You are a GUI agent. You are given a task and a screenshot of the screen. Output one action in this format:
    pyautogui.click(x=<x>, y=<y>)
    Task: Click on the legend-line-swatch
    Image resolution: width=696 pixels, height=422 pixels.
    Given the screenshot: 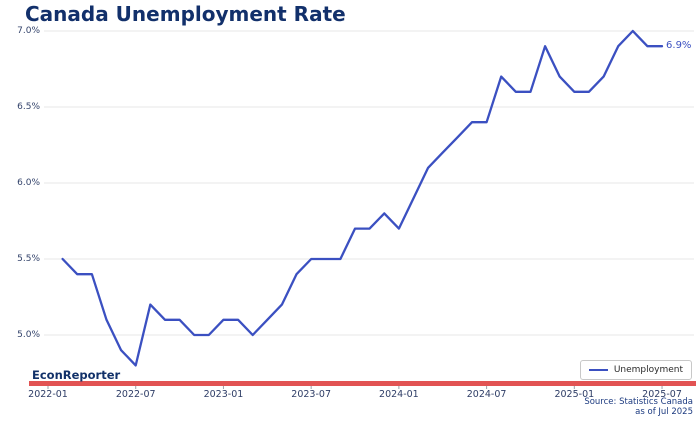 What is the action you would take?
    pyautogui.click(x=598, y=370)
    